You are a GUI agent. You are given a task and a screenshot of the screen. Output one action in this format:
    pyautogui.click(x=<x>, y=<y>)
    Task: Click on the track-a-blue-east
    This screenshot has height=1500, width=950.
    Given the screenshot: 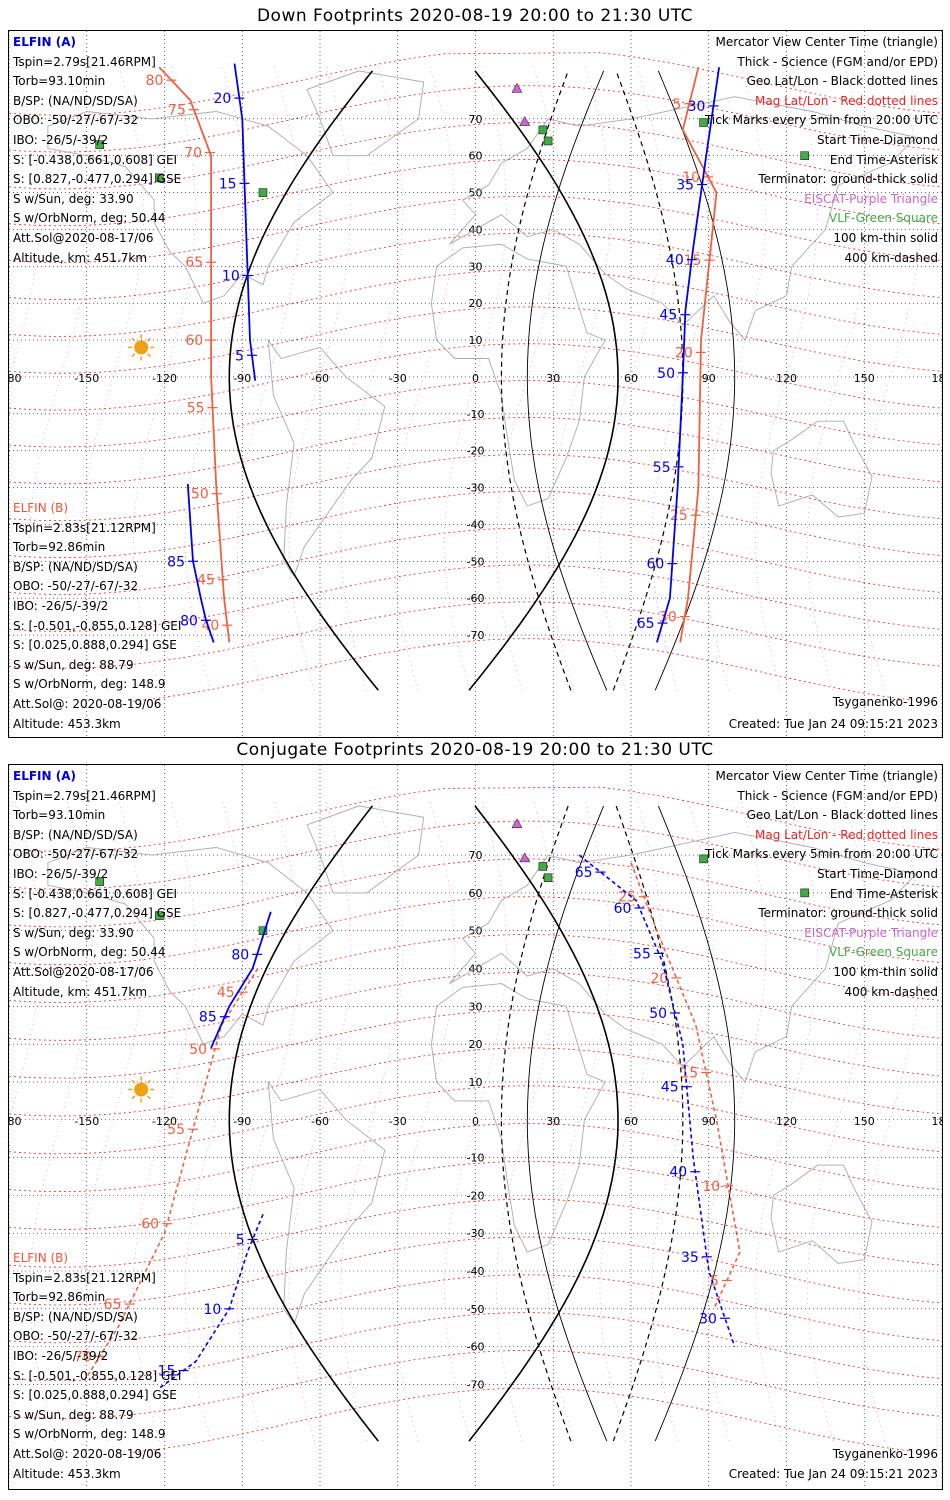 What is the action you would take?
    pyautogui.click(x=657, y=1100)
    